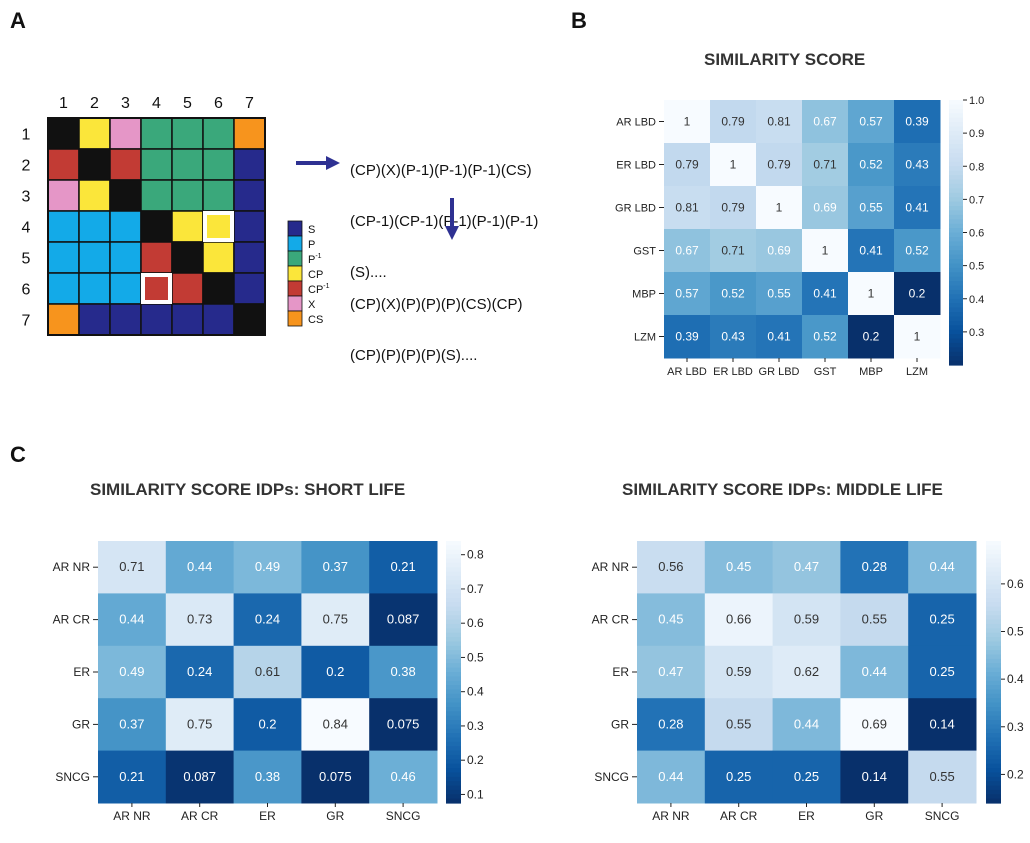  What do you see at coordinates (26, 290) in the screenshot?
I see `row-number: 6` at bounding box center [26, 290].